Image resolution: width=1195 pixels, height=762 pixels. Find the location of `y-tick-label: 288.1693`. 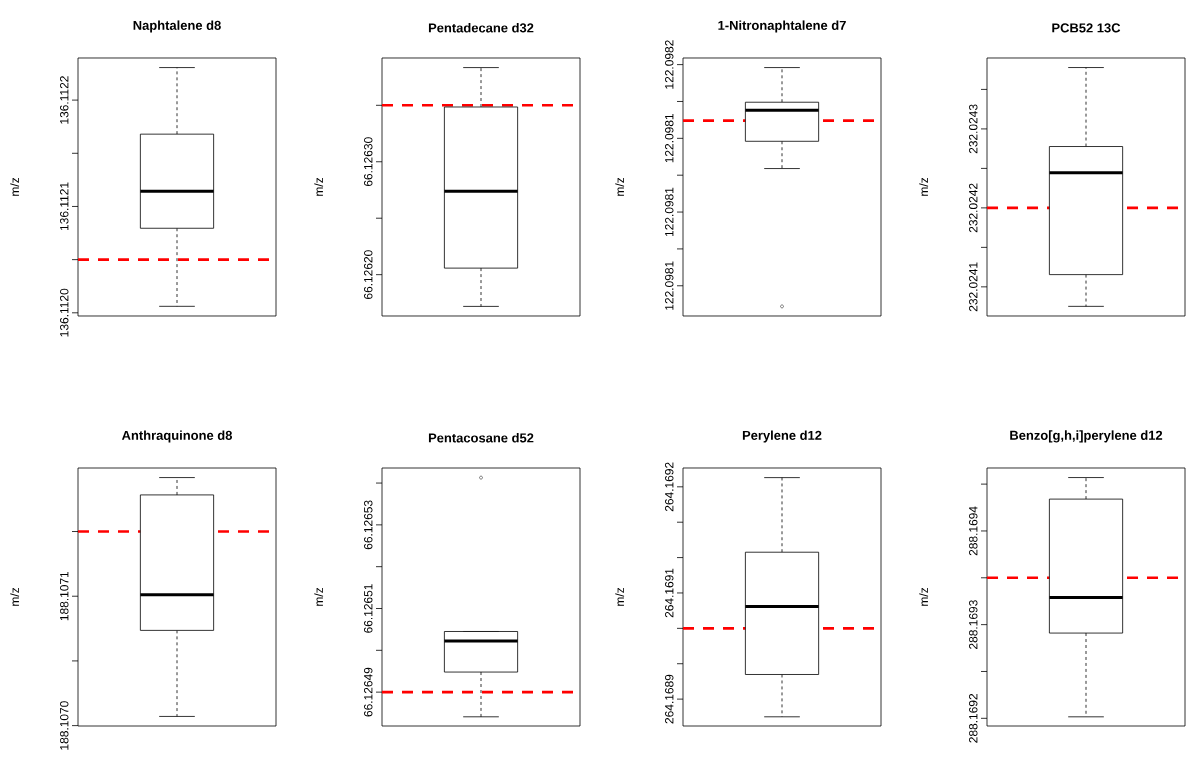

y-tick-label: 288.1693 is located at coordinates (973, 624).